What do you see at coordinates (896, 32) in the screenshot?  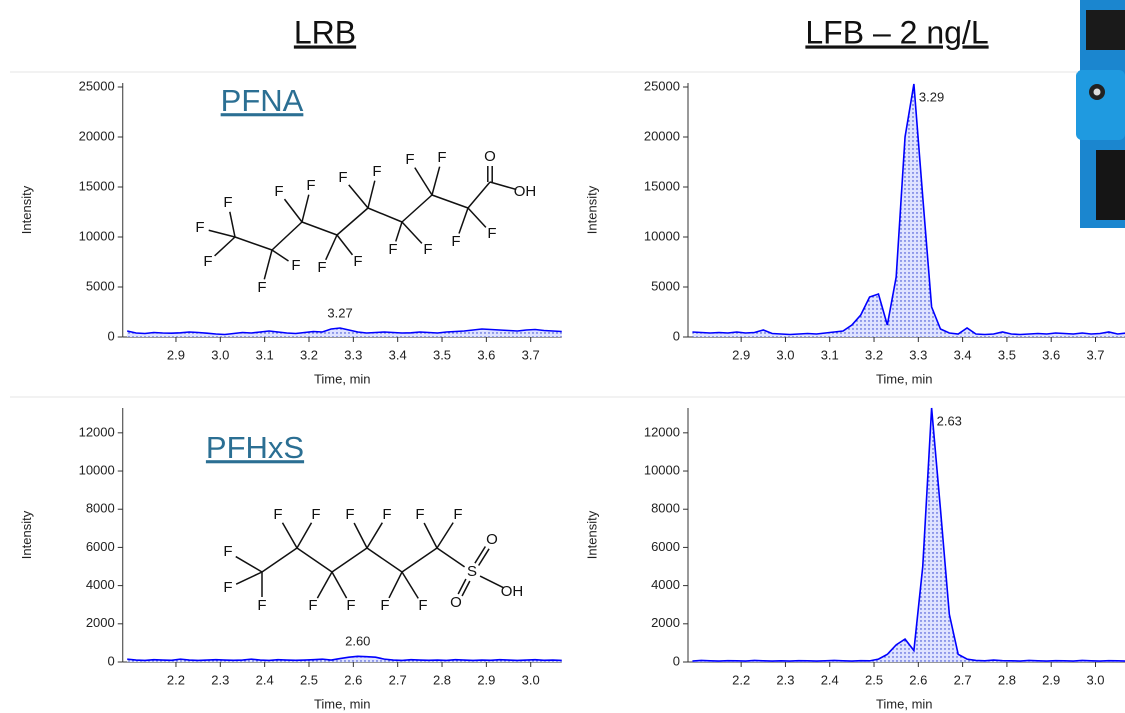 I see `column-title: LFB – 2 ng/L` at bounding box center [896, 32].